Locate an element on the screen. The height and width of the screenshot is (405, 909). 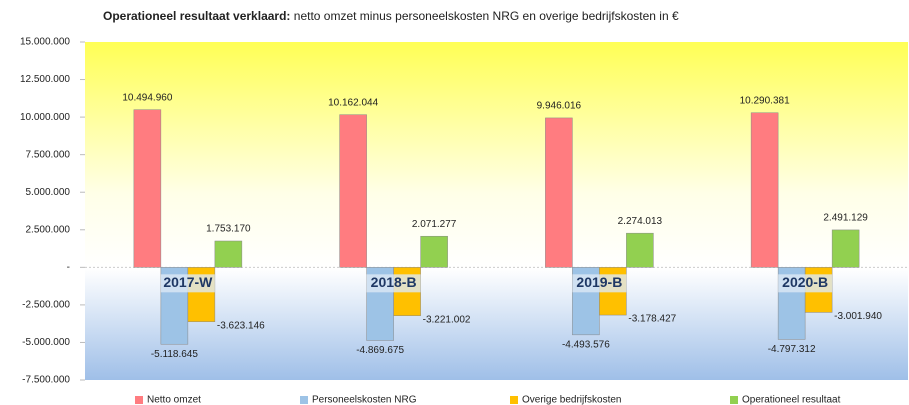
data-label: 10.494.960 is located at coordinates (147, 97).